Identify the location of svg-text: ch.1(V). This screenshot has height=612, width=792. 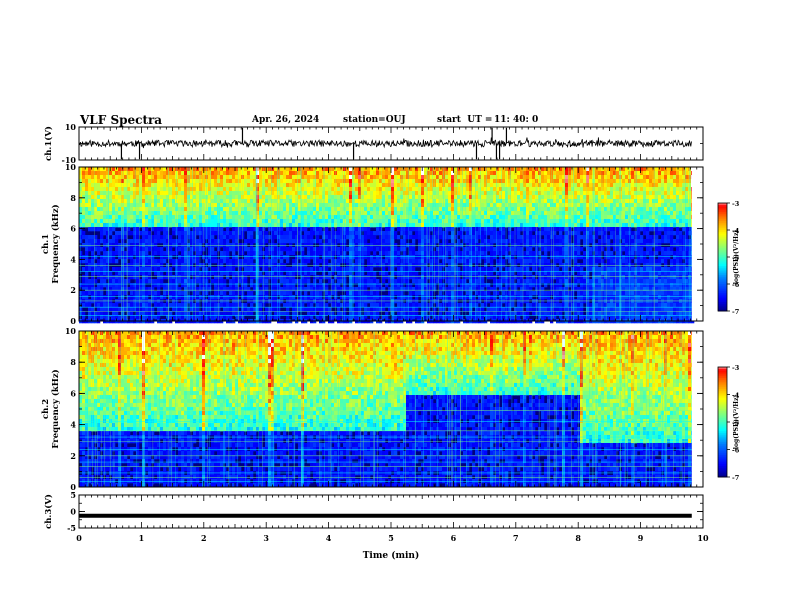
(48, 143).